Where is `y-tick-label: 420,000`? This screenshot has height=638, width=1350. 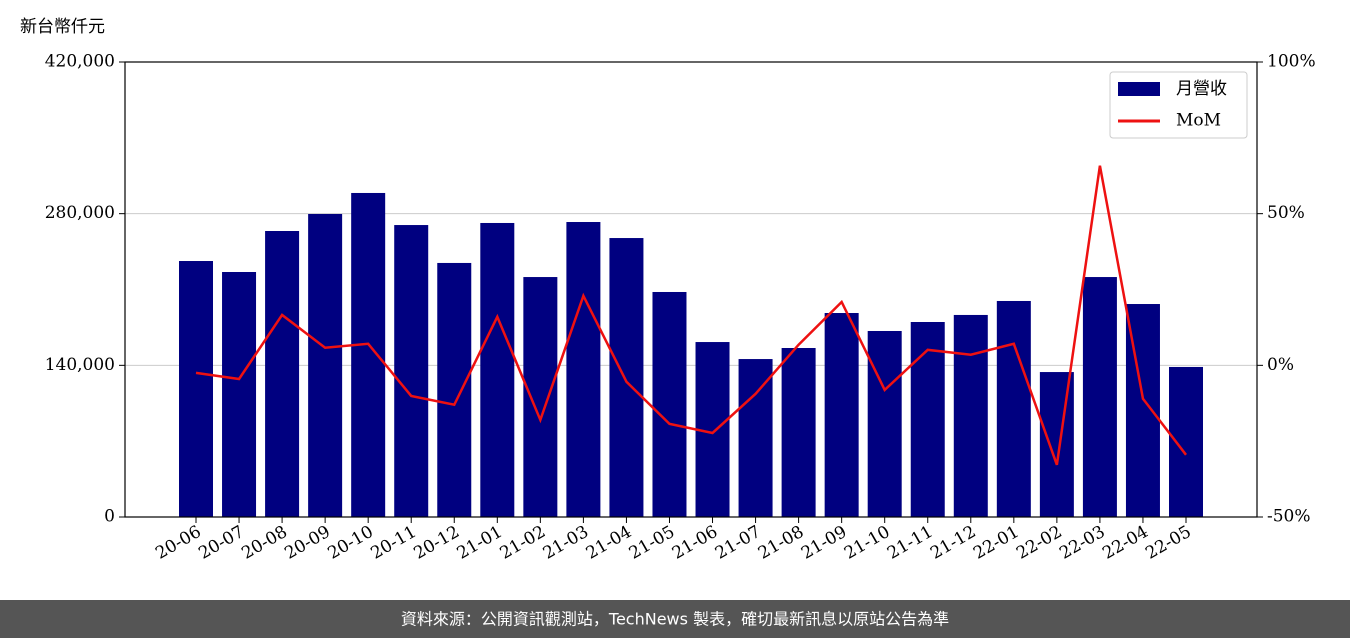
y-tick-label: 420,000 is located at coordinates (80, 62).